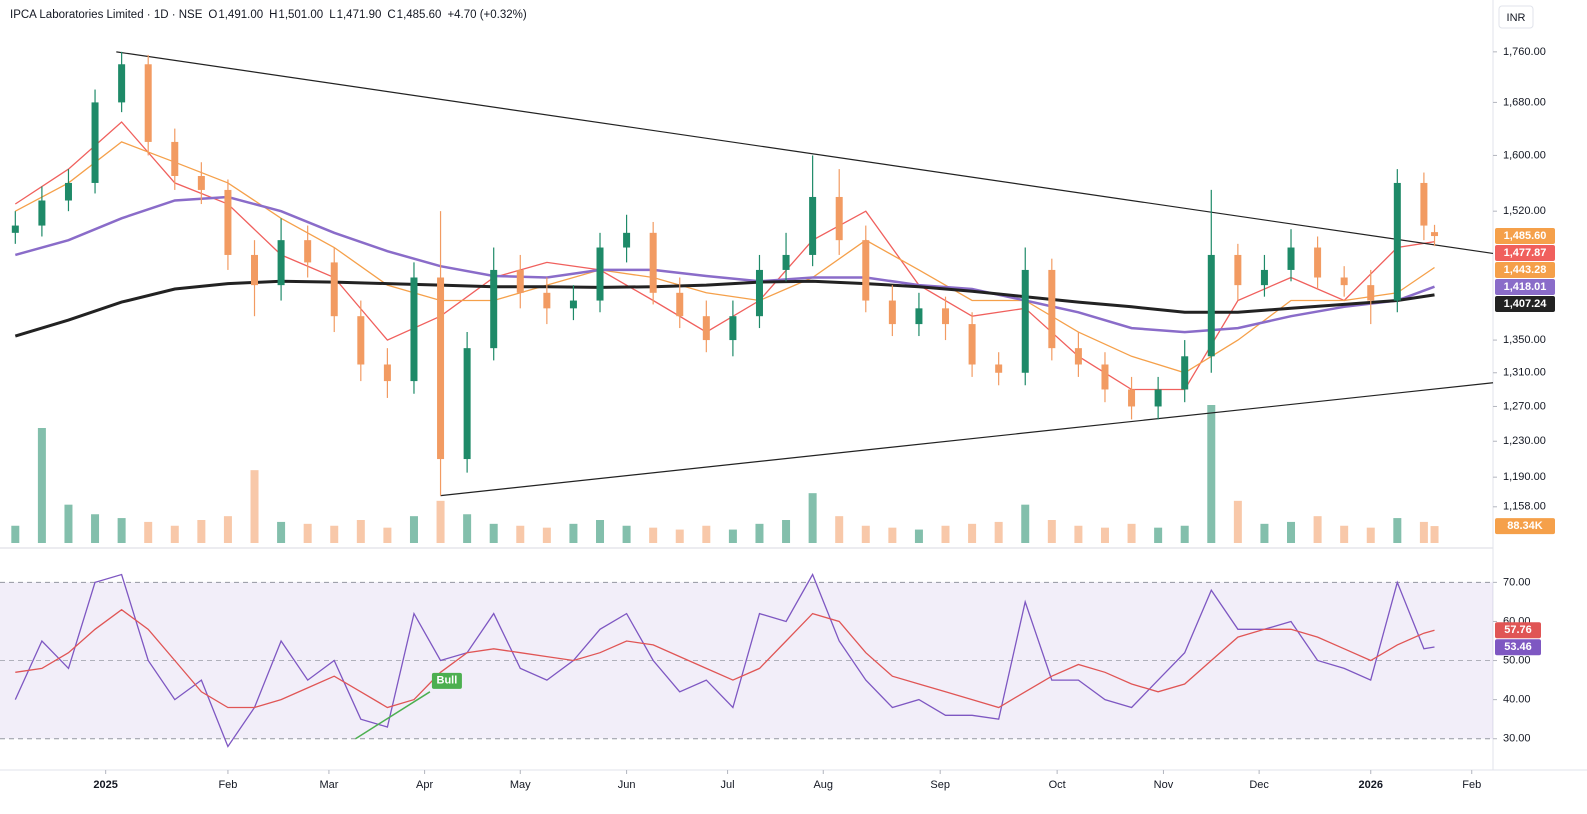 Image resolution: width=1587 pixels, height=814 pixels. Describe the element at coordinates (391, 15) in the screenshot. I see `header-text: C` at that location.